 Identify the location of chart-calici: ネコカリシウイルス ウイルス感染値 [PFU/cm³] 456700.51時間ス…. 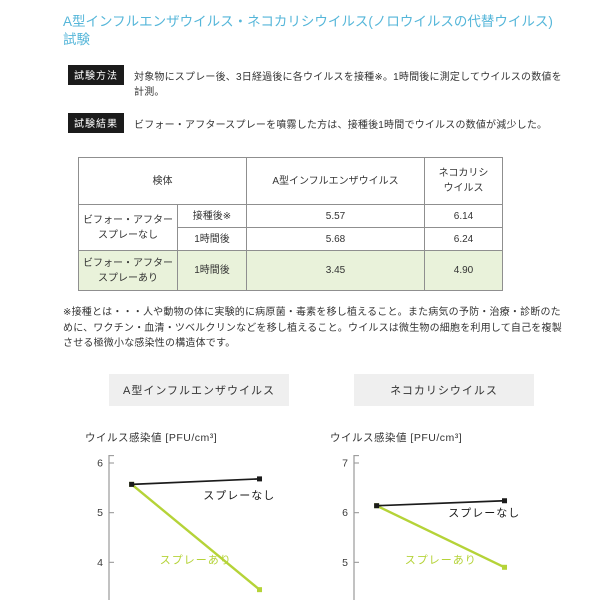
(444, 486).